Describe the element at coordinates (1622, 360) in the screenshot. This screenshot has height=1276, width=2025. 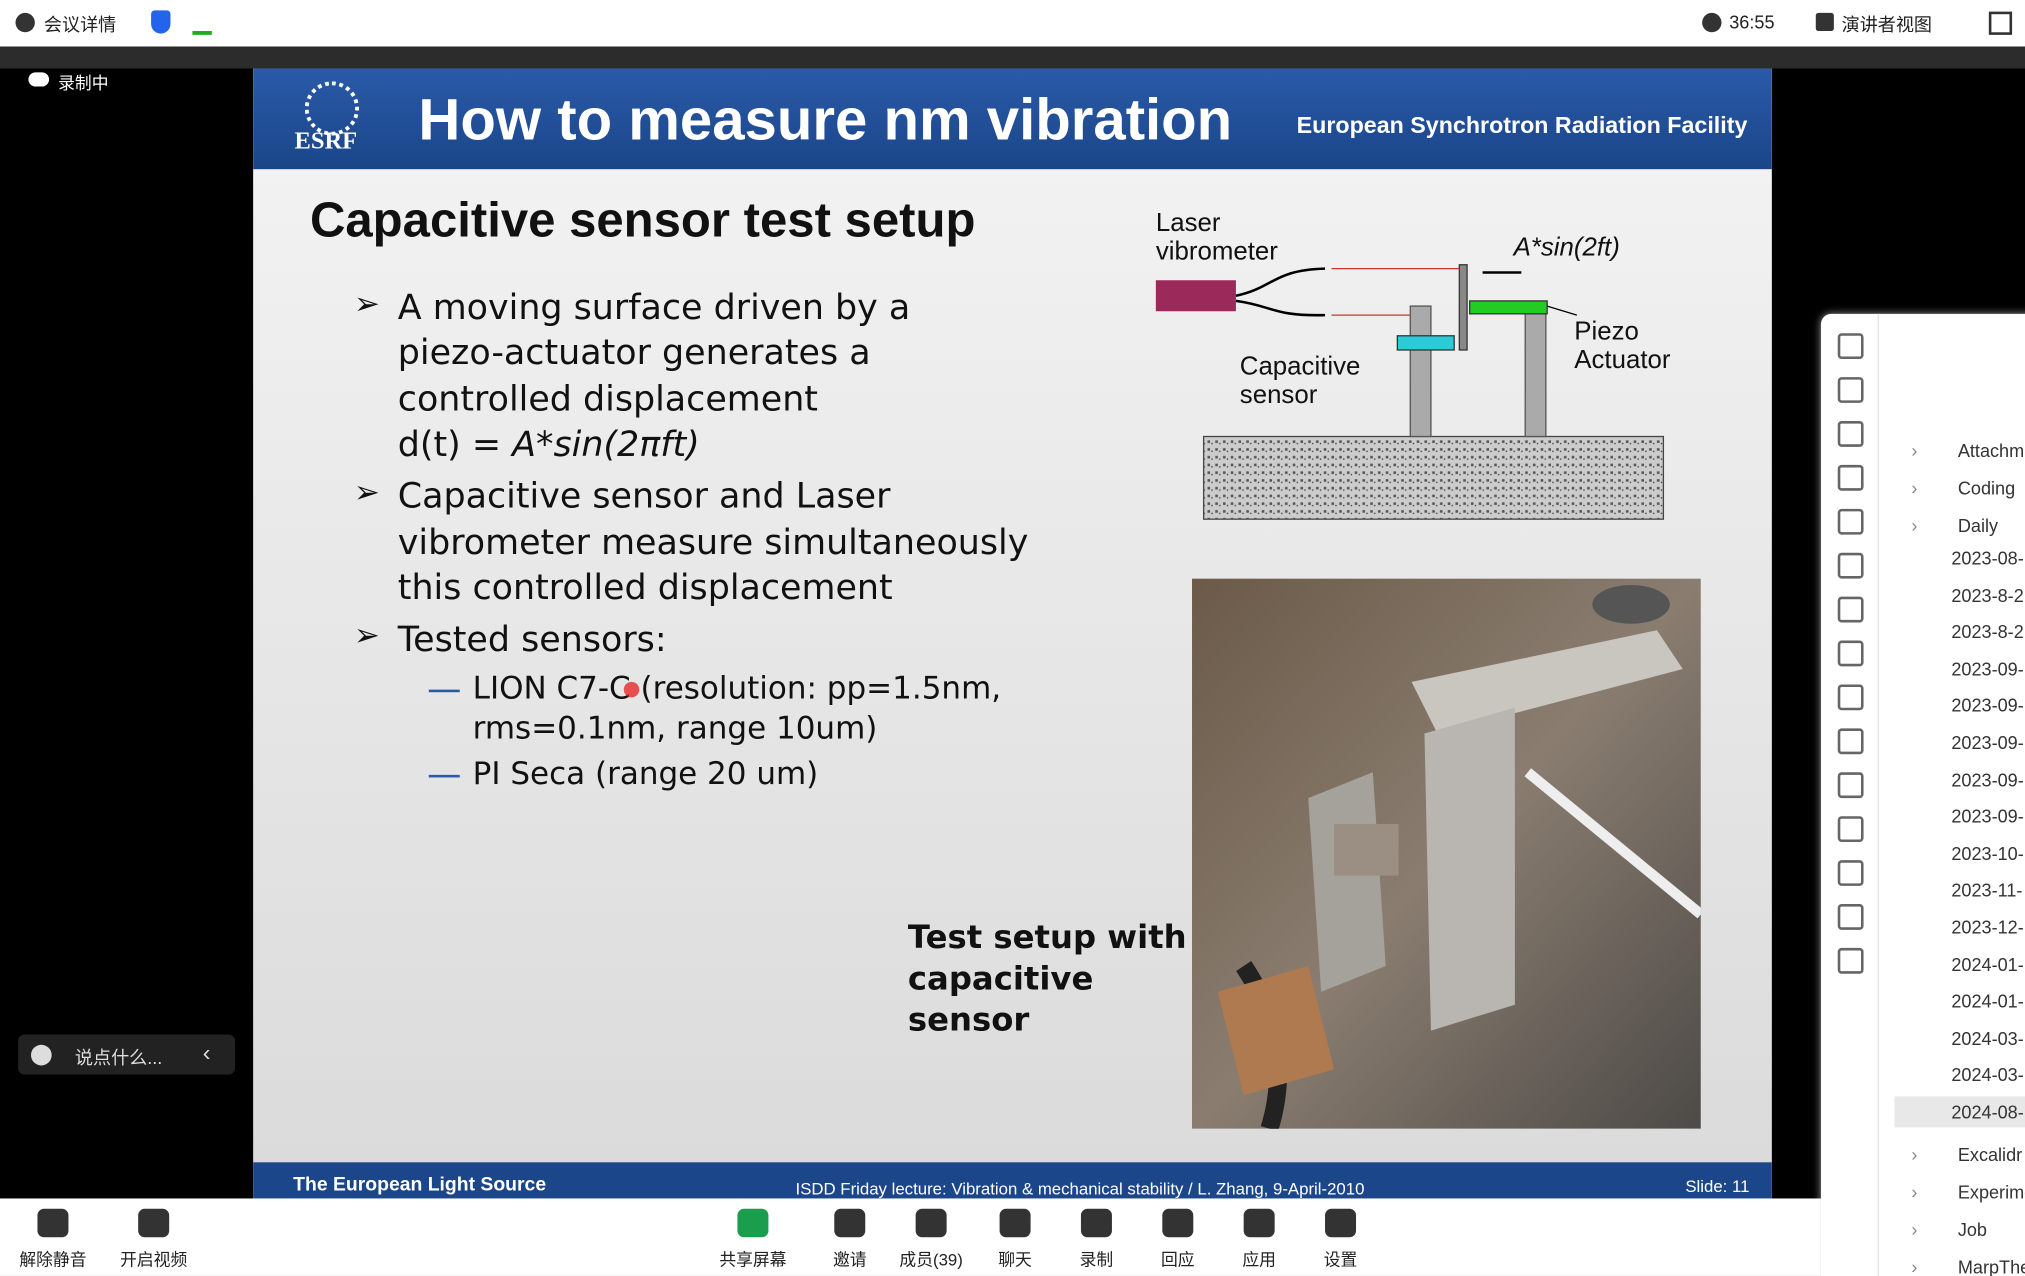
I see `t: Actuator` at that location.